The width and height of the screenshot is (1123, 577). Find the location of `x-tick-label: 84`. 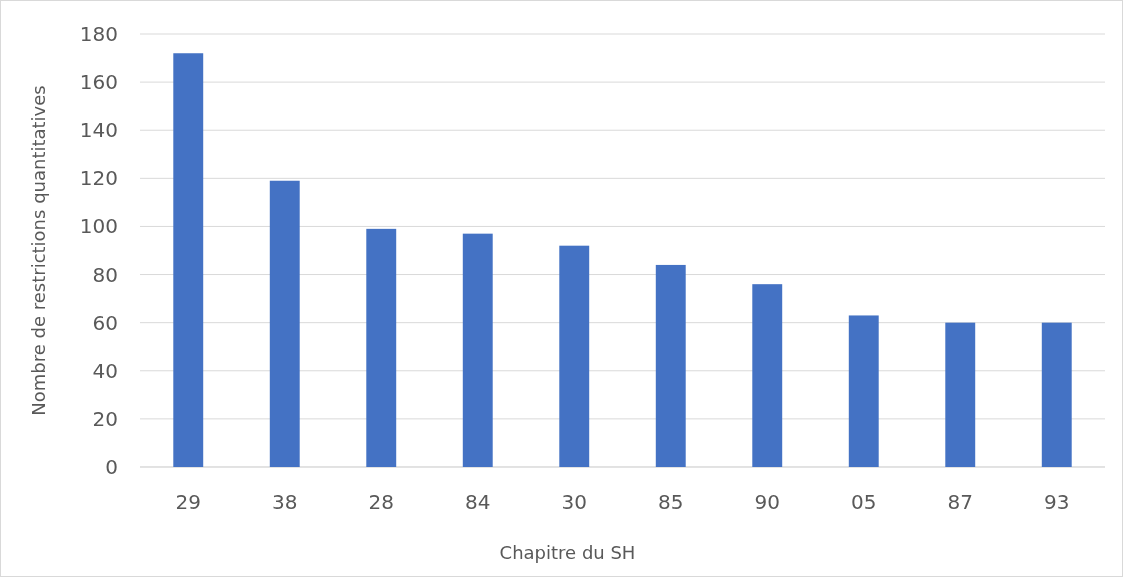

x-tick-label: 84 is located at coordinates (478, 502).